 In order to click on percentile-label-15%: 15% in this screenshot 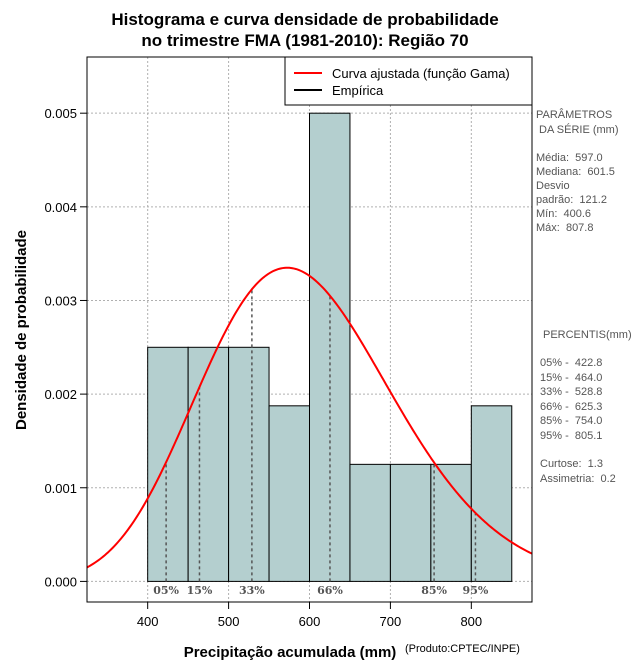, I will do `click(200, 590)`.